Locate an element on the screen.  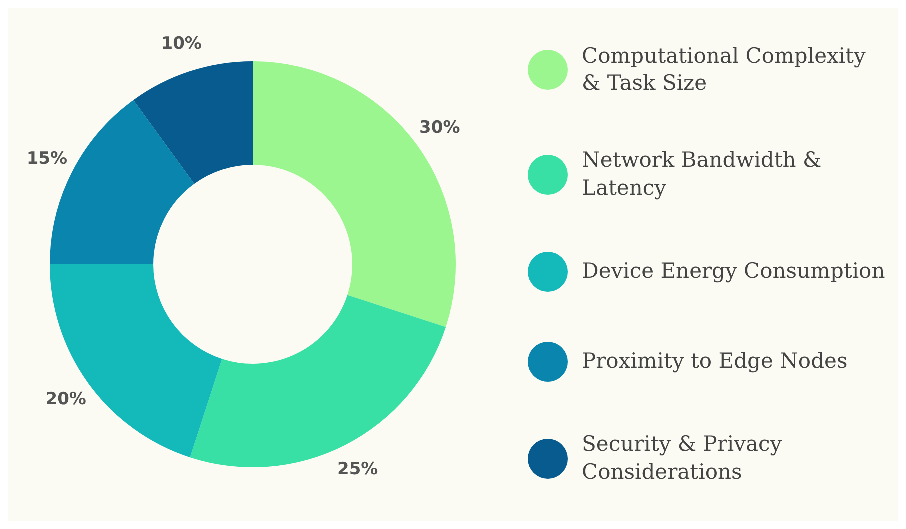
legend-label: Security & Privacy Considerations is located at coordinates (683, 458).